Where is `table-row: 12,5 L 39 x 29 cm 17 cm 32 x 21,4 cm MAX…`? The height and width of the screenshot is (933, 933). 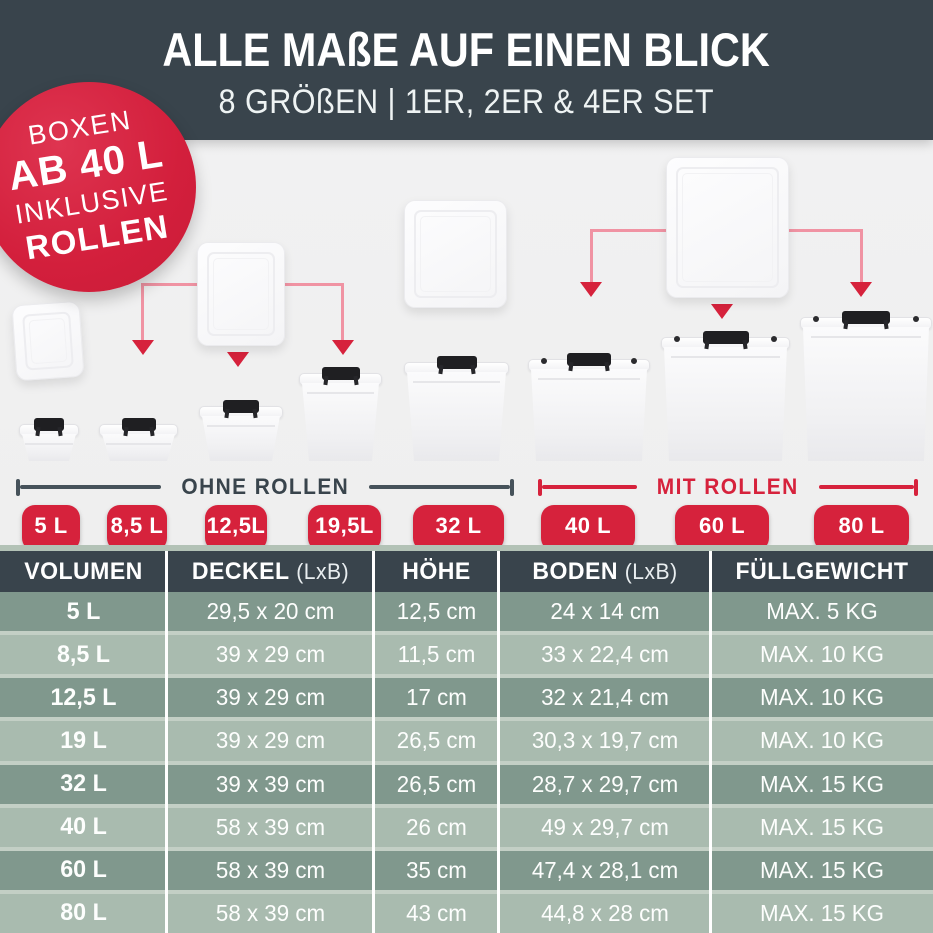
table-row: 12,5 L 39 x 29 cm 17 cm 32 x 21,4 cm MAX… is located at coordinates (466, 696).